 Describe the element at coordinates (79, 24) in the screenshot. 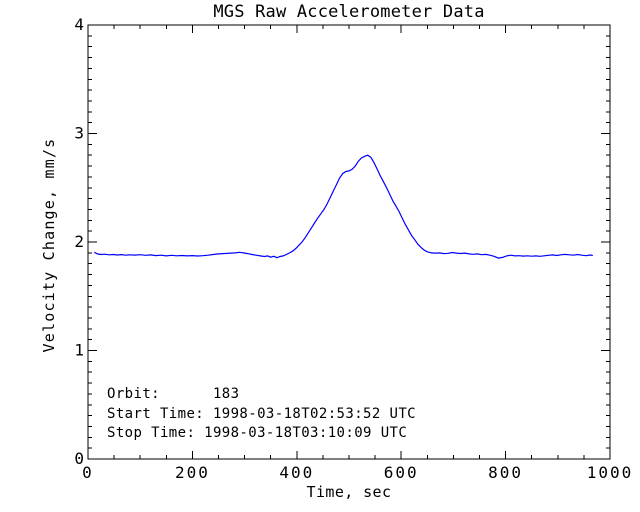

I see `y-tick-label: 4` at that location.